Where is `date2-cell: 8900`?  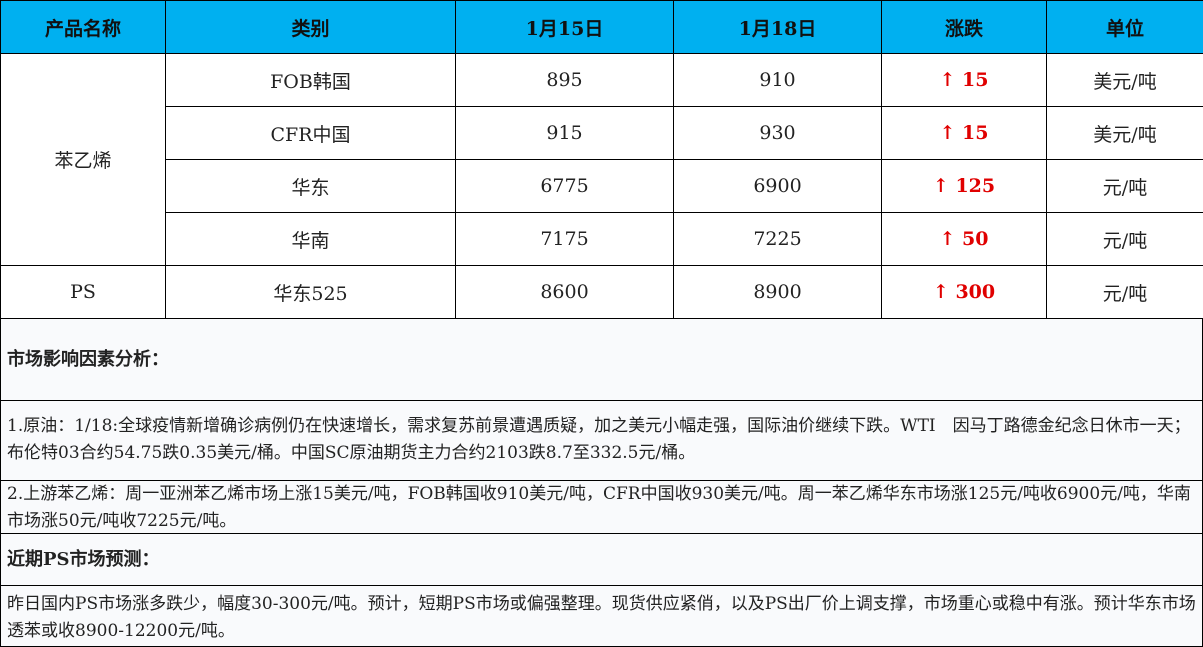
date2-cell: 8900 is located at coordinates (778, 292).